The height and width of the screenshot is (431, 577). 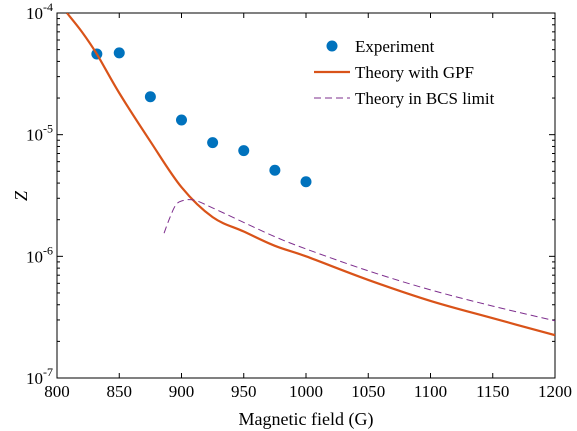 What do you see at coordinates (182, 391) in the screenshot?
I see `x-tick-label: 900` at bounding box center [182, 391].